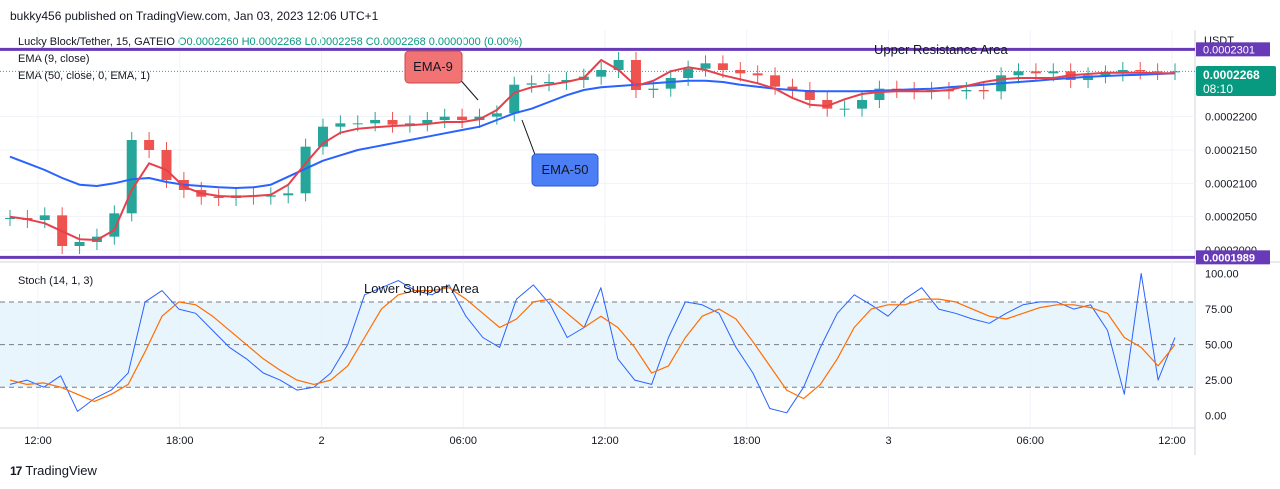 Image resolution: width=1280 pixels, height=489 pixels. Describe the element at coordinates (321, 441) in the screenshot. I see `time-tick-label: 2` at that location.